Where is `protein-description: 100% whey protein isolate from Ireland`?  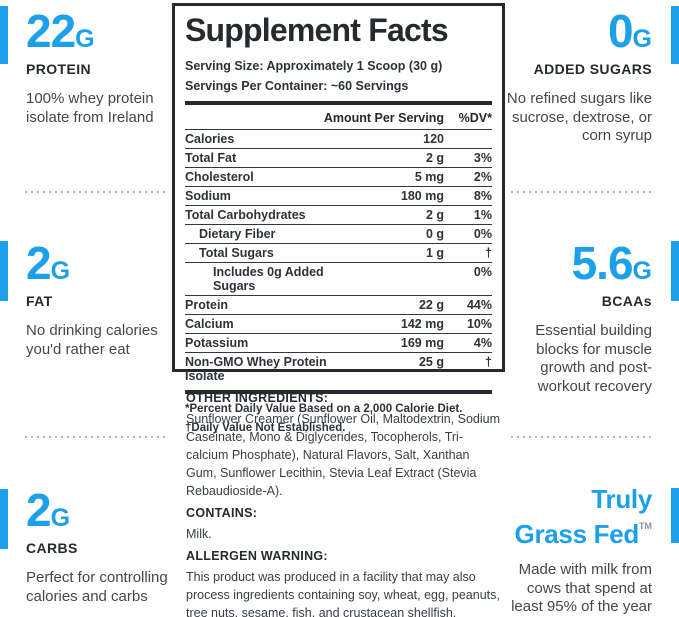 protein-description: 100% whey protein isolate from Ireland is located at coordinates (90, 108).